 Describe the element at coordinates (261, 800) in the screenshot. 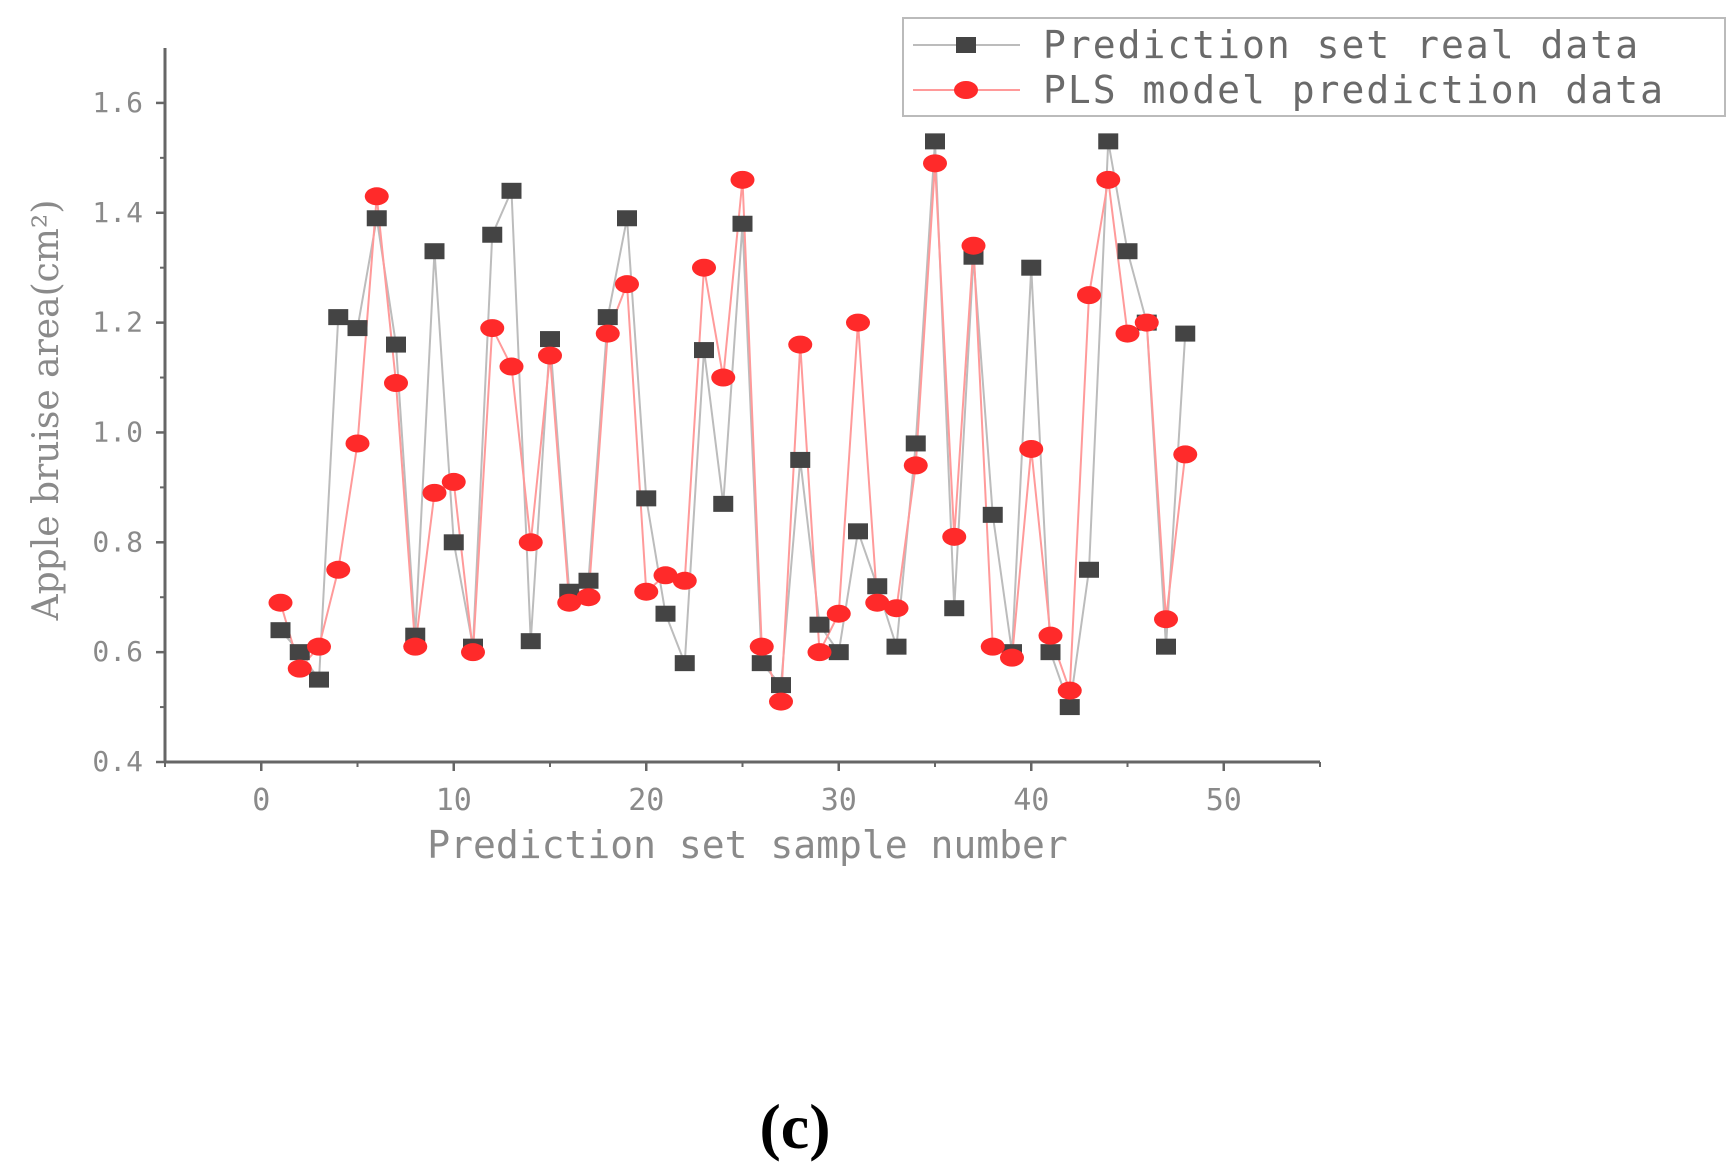

I see `x-tick-label: 0` at that location.